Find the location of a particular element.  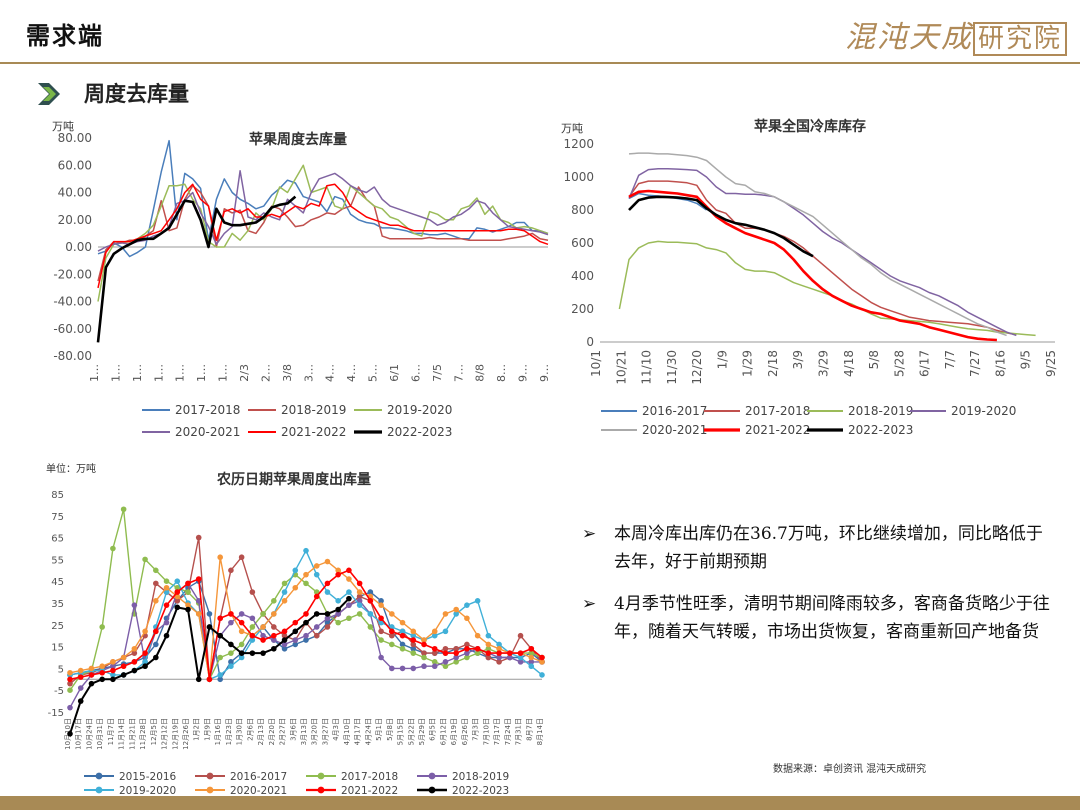

x-tick-label: 5/28 is located at coordinates (899, 363).